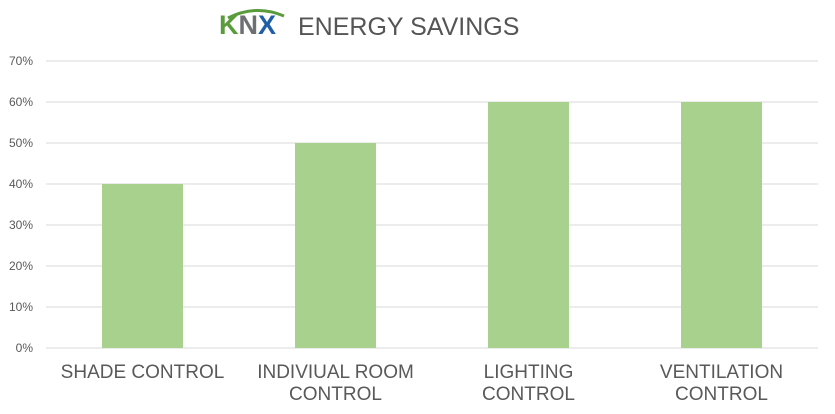 This screenshot has height=414, width=835. I want to click on x-category-label: INDIVIUAL ROOM, so click(335, 372).